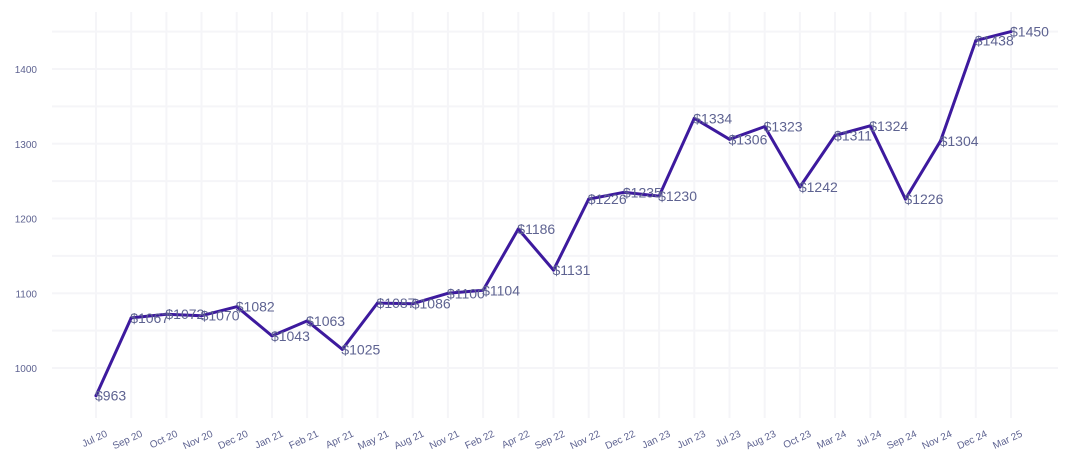  What do you see at coordinates (818, 187) in the screenshot?
I see `data-label: $1242` at bounding box center [818, 187].